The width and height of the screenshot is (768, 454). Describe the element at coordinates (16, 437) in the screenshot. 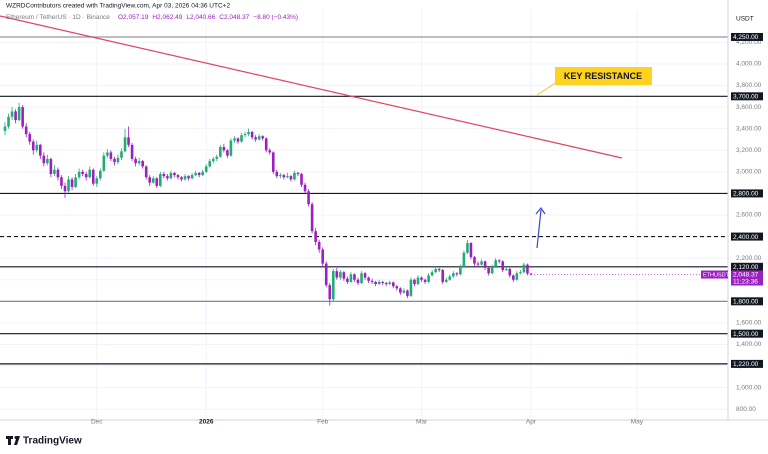

I see `logo-dot` at that location.